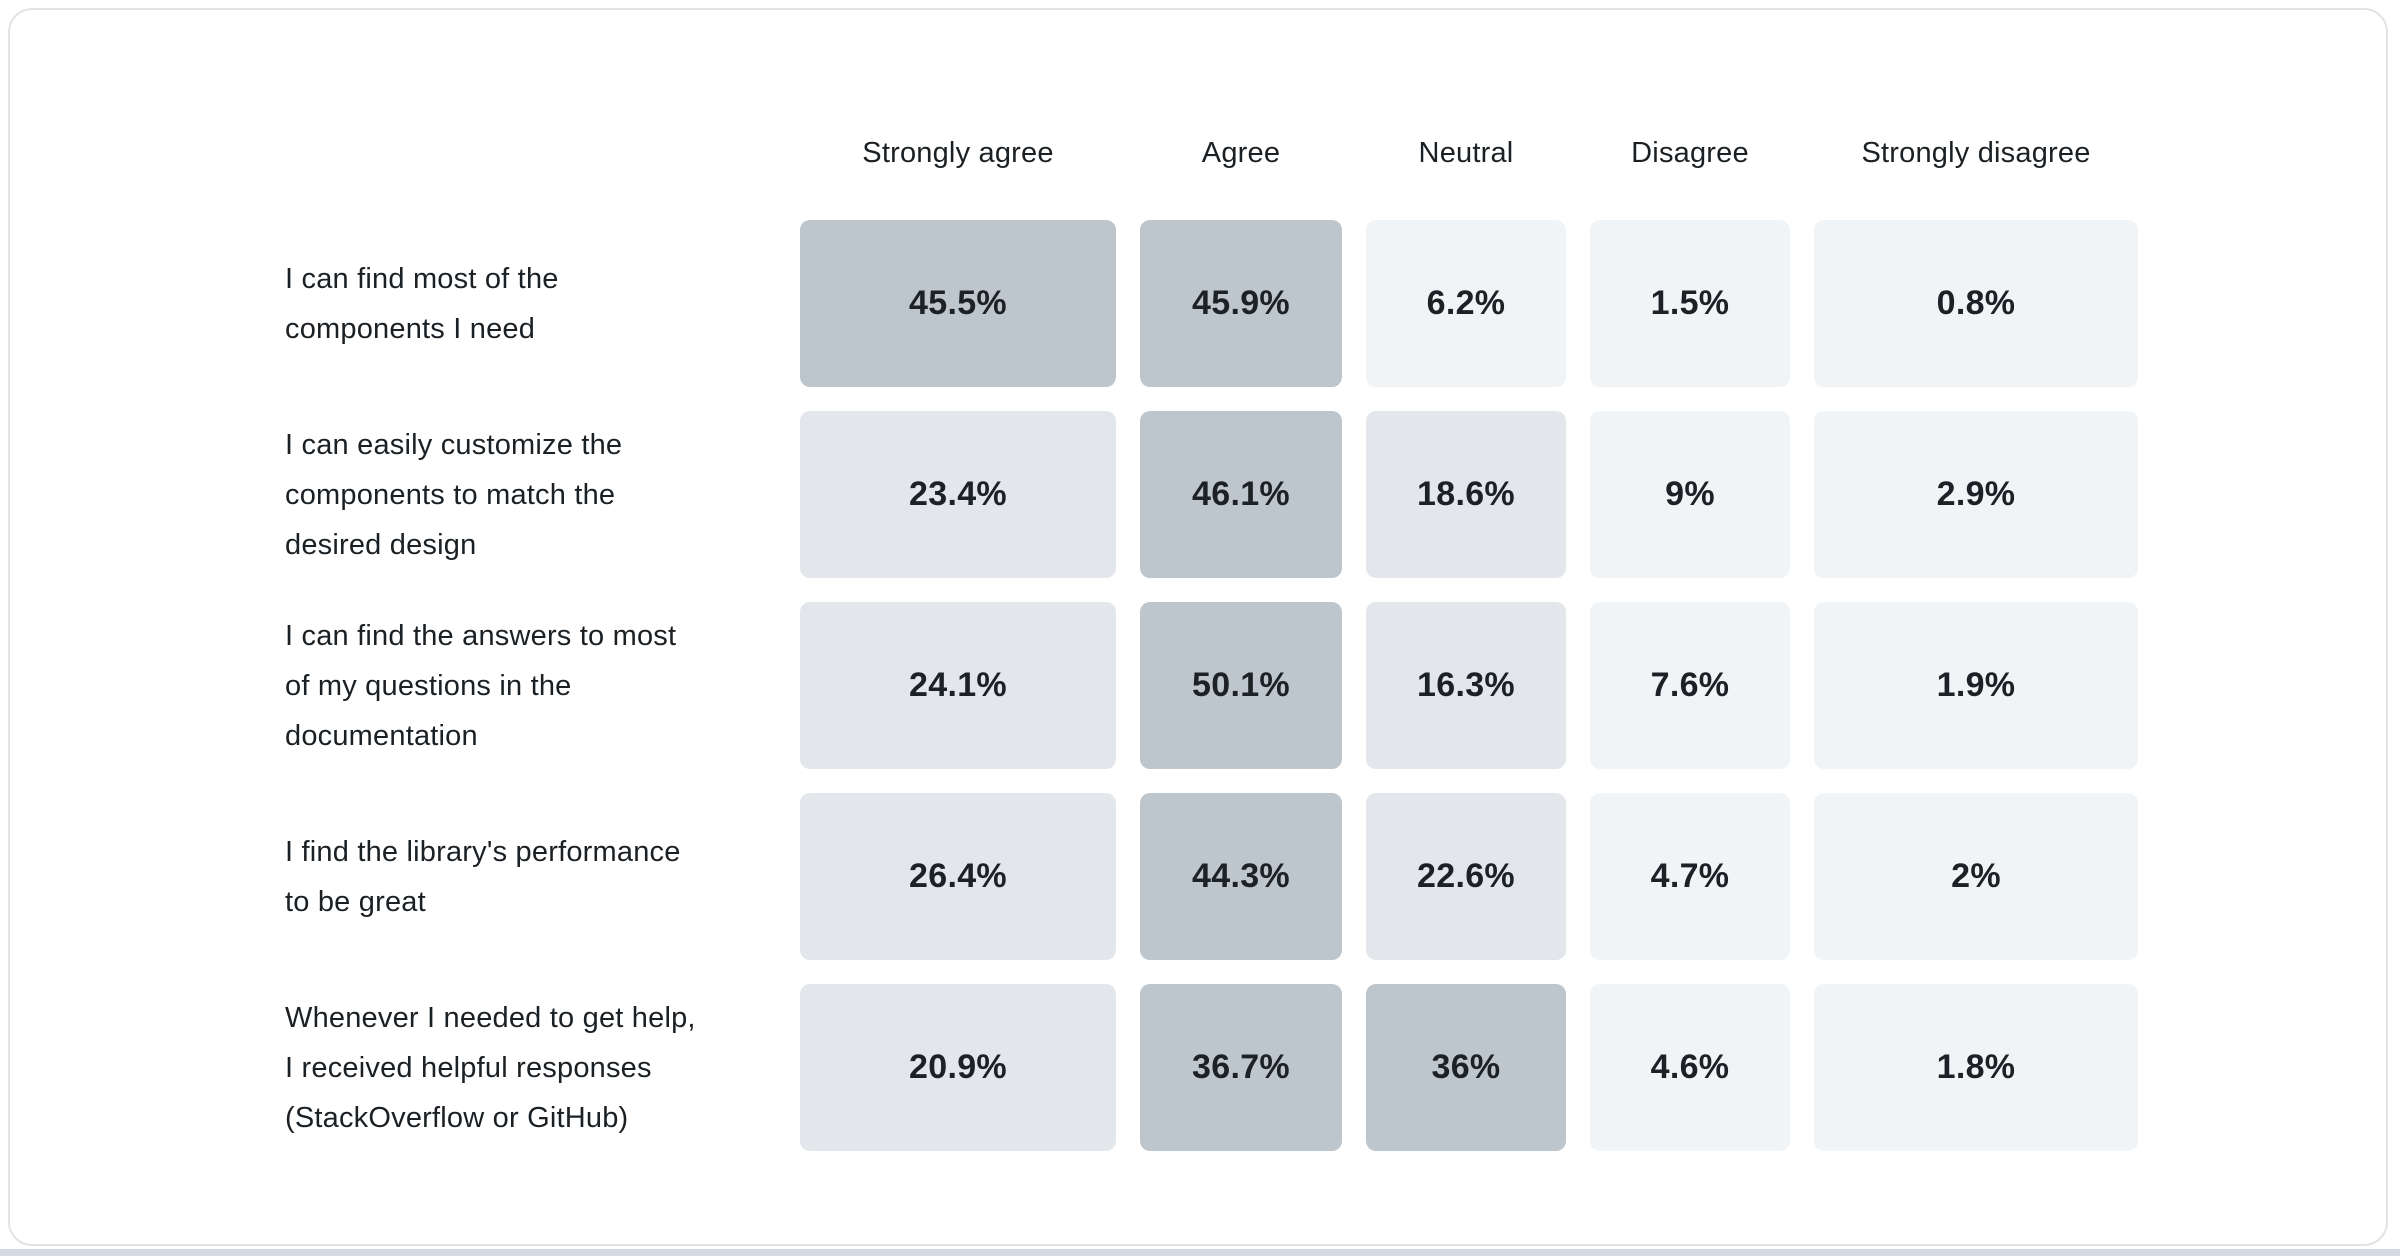 Image resolution: width=2400 pixels, height=1256 pixels. Describe the element at coordinates (1690, 1067) in the screenshot. I see `heatmap-cell: 4.6%` at that location.